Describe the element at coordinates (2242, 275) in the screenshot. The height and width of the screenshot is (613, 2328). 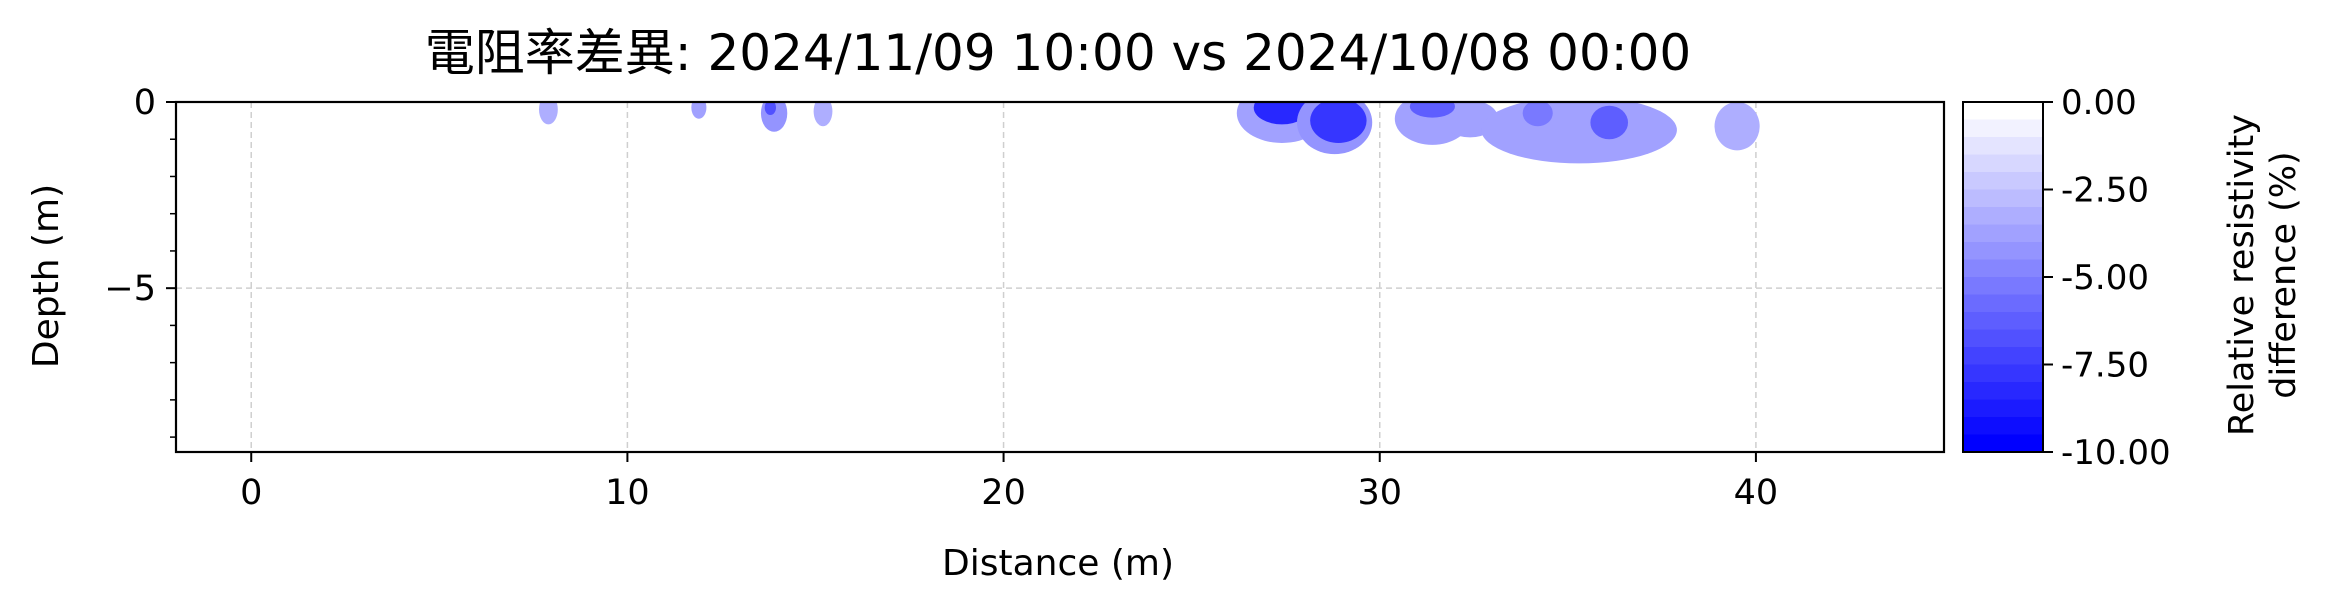
I see `colorbar-label-line1: Relative resistivity` at that location.